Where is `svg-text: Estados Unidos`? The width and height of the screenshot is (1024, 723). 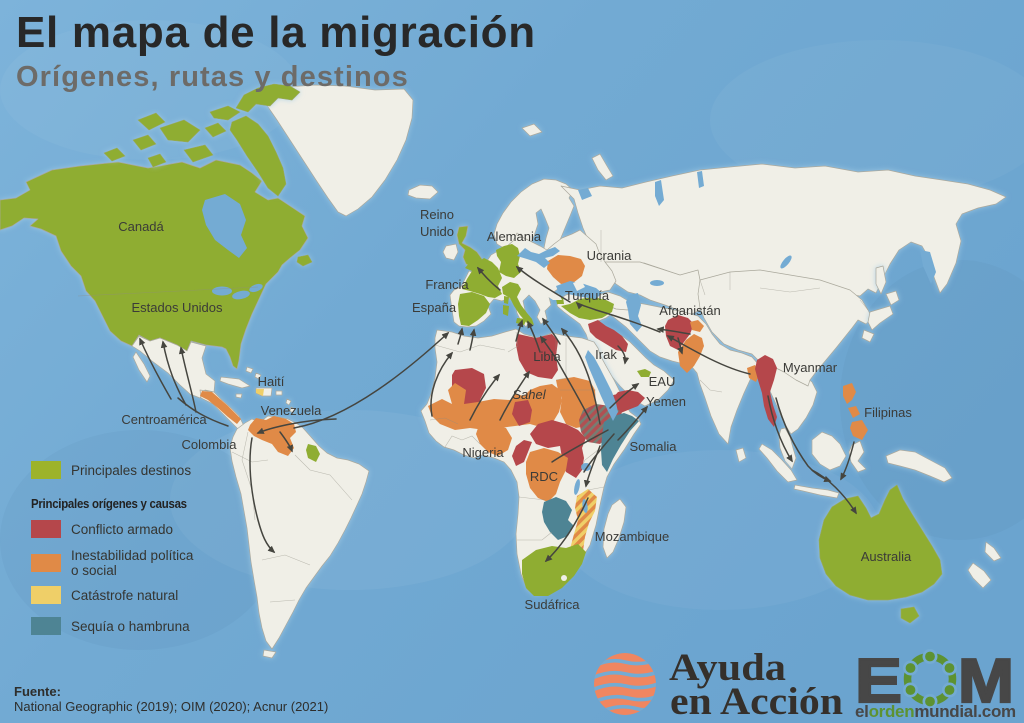 svg-text: Estados Unidos is located at coordinates (177, 307).